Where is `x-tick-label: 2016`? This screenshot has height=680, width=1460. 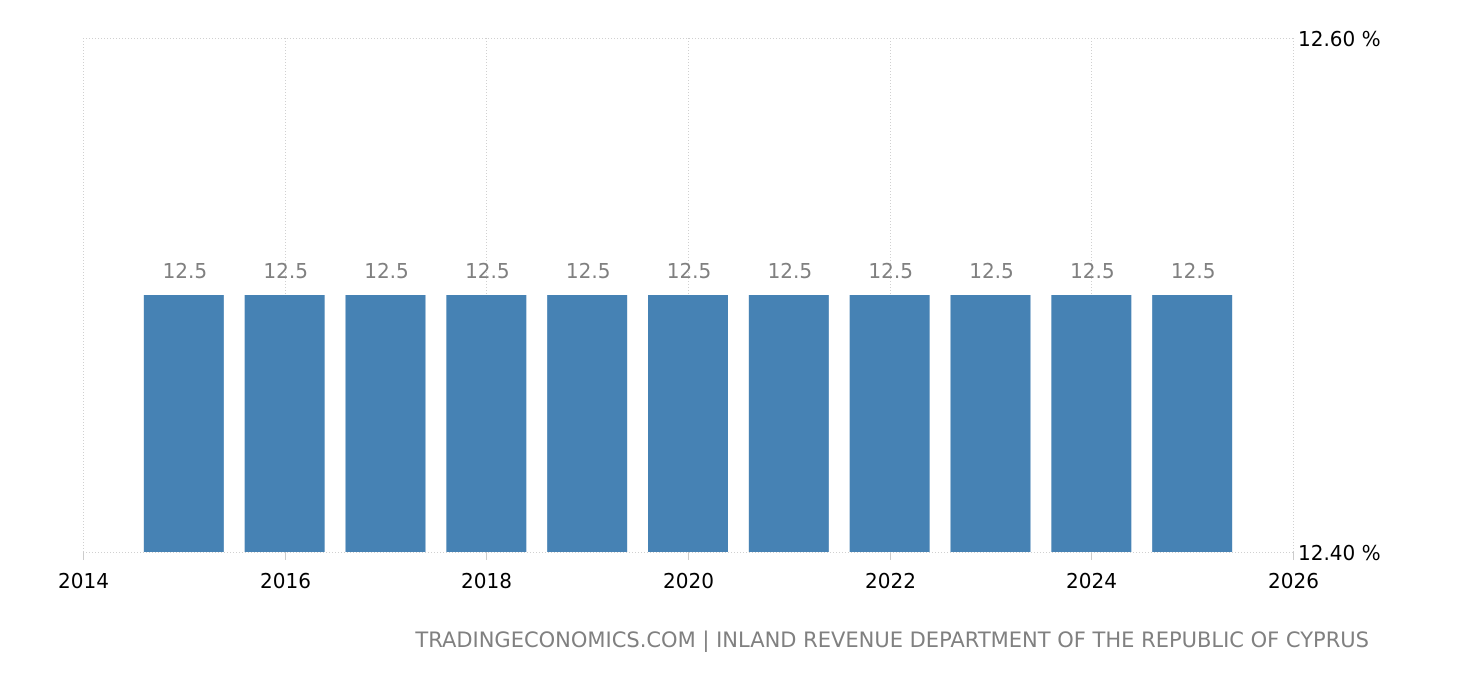
x-tick-label: 2016 is located at coordinates (285, 581).